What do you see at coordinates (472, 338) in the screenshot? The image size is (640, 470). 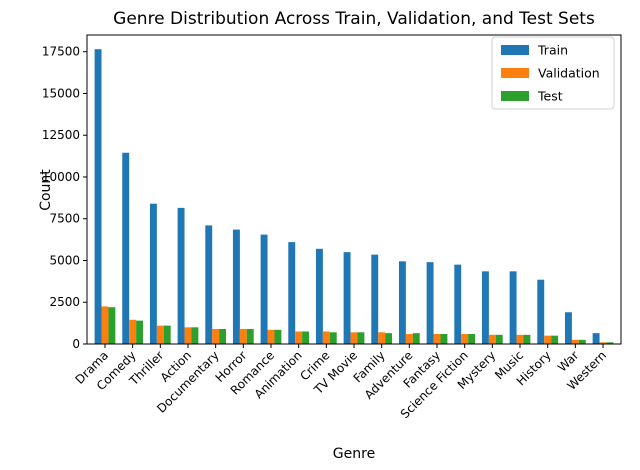 I see `bar-test-science-fiction` at bounding box center [472, 338].